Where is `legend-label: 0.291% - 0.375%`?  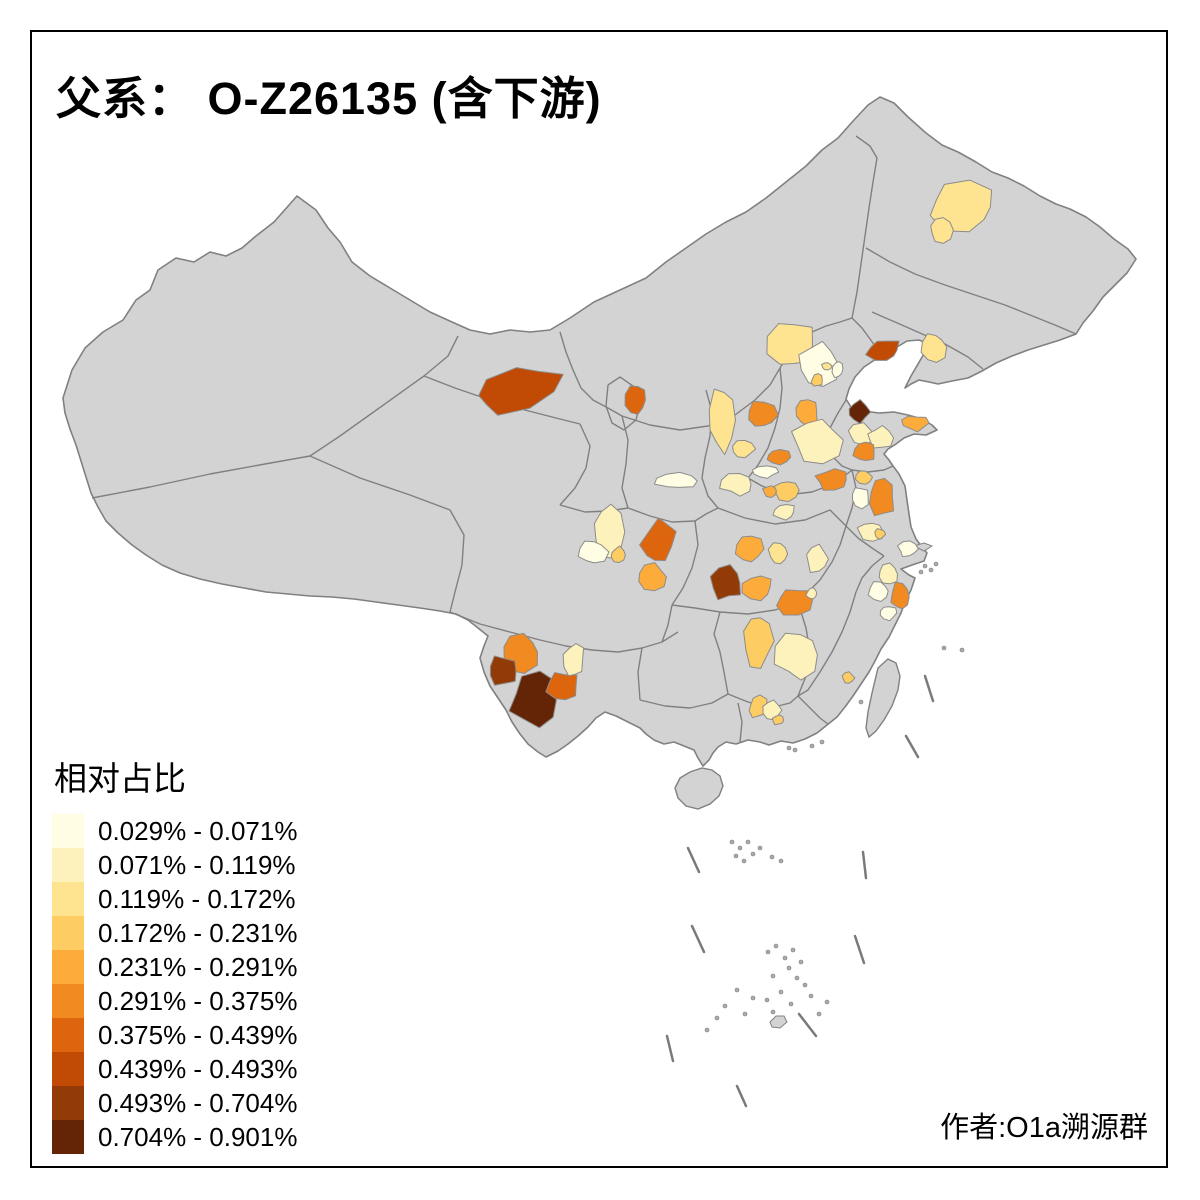
legend-label: 0.291% - 0.375% is located at coordinates (198, 1000).